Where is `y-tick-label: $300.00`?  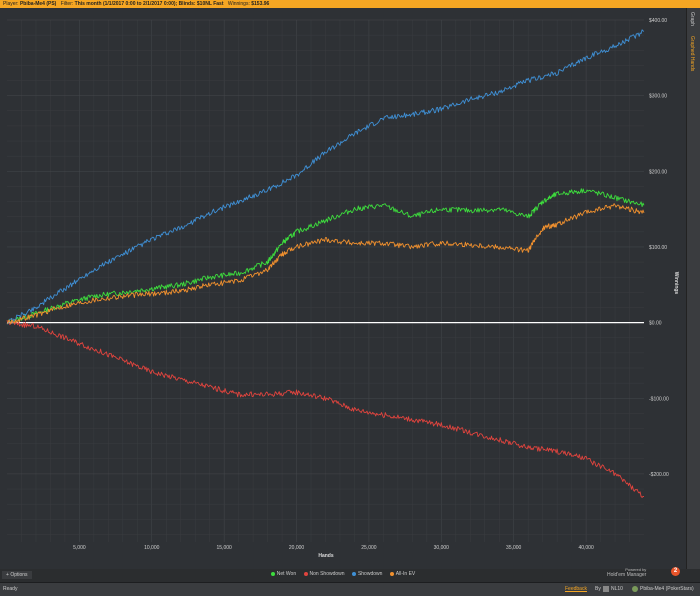
y-tick-label: $300.00 is located at coordinates (658, 97).